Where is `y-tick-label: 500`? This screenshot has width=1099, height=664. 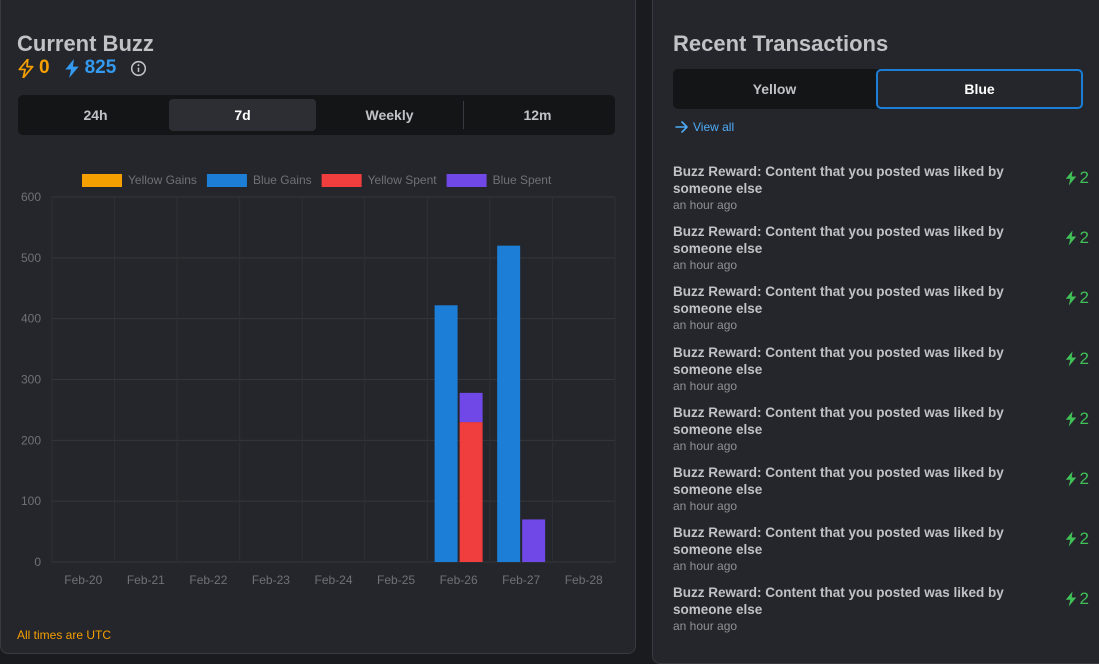
y-tick-label: 500 is located at coordinates (31, 258).